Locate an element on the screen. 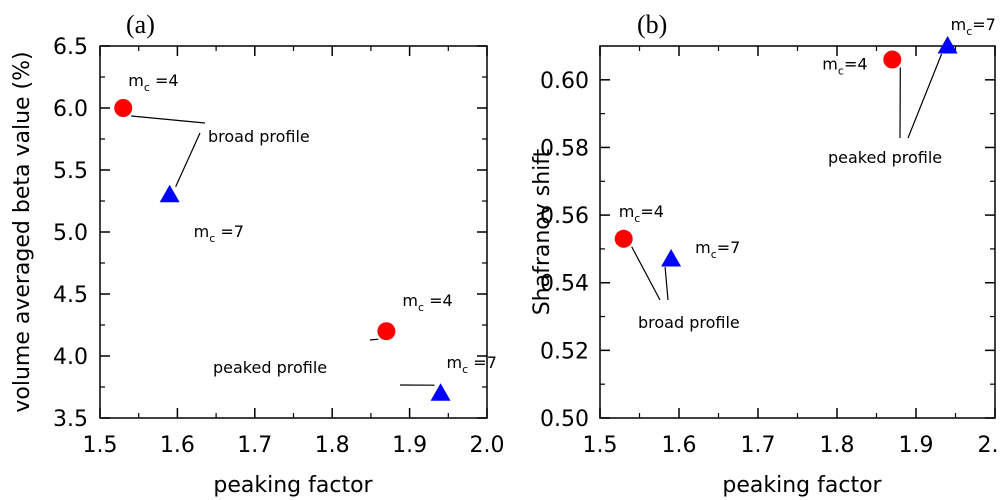  y-tick-label: 4.0 is located at coordinates (70, 357).